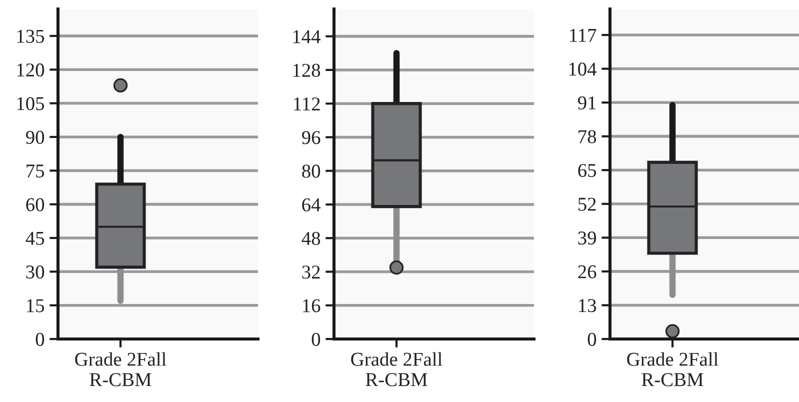 The height and width of the screenshot is (402, 799). Describe the element at coordinates (311, 205) in the screenshot. I see `y-tick-label: 64` at that location.